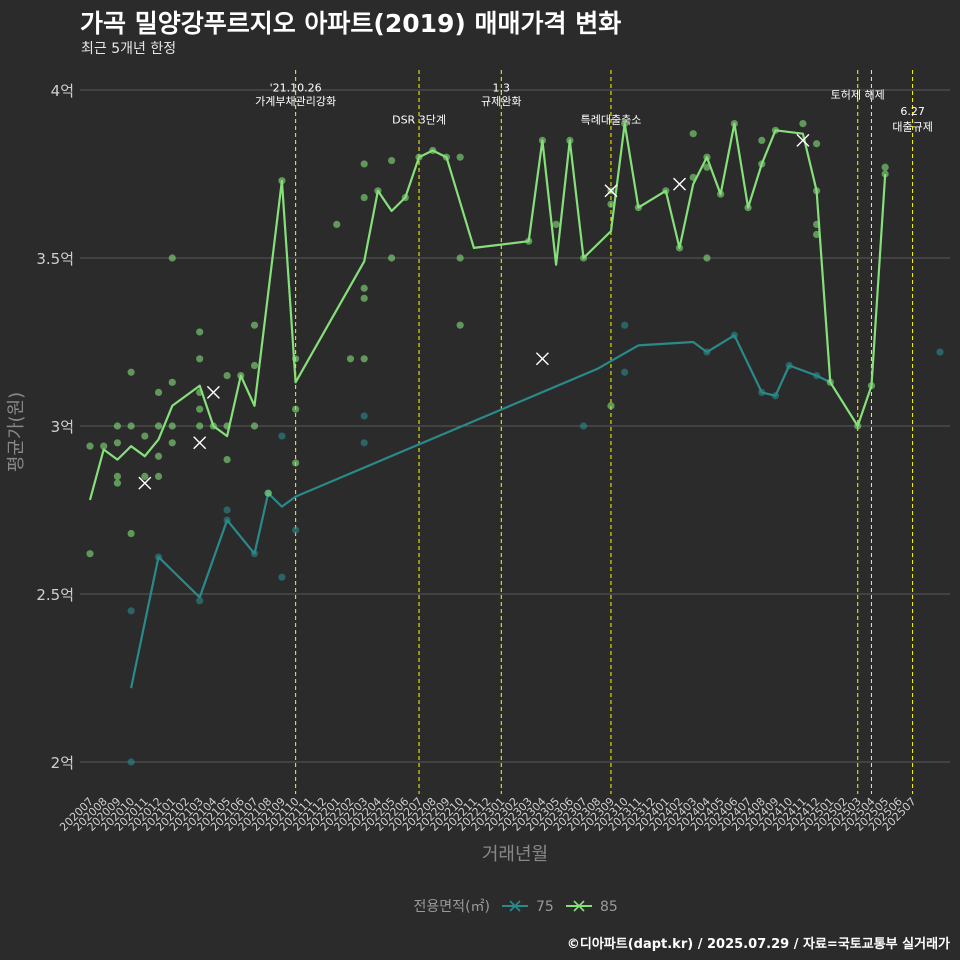 Image resolution: width=960 pixels, height=960 pixels. Describe the element at coordinates (62, 91) in the screenshot. I see `y-tick-label: 4억` at that location.